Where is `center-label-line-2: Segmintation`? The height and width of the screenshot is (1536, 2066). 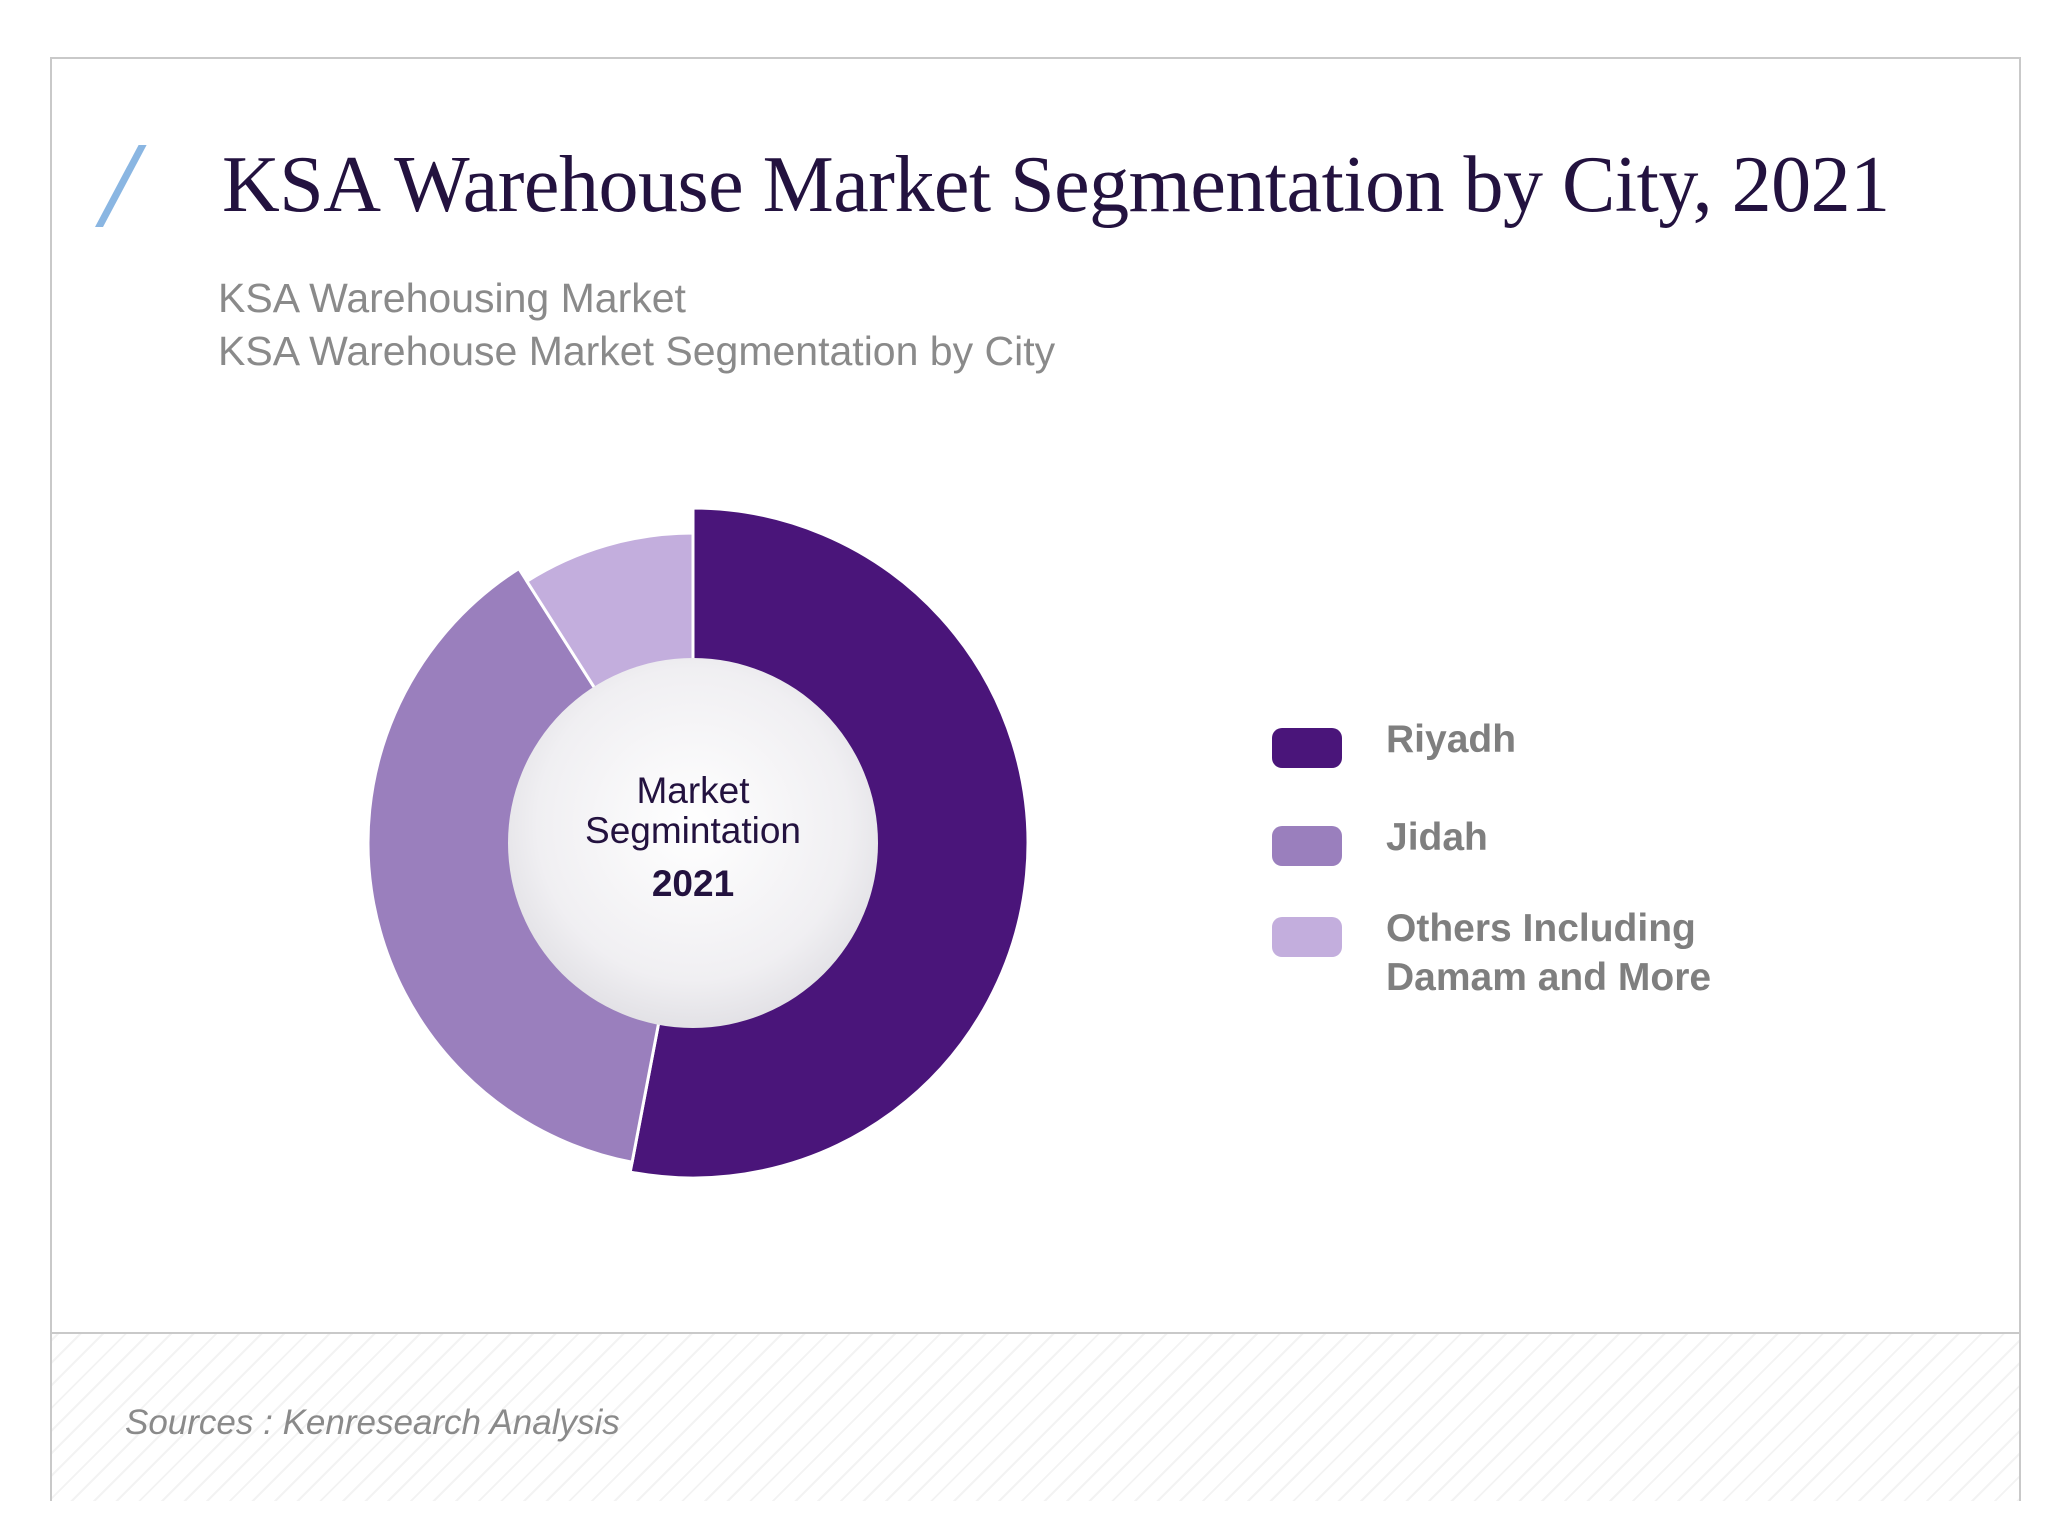 center-label-line-2: Segmintation is located at coordinates (693, 830).